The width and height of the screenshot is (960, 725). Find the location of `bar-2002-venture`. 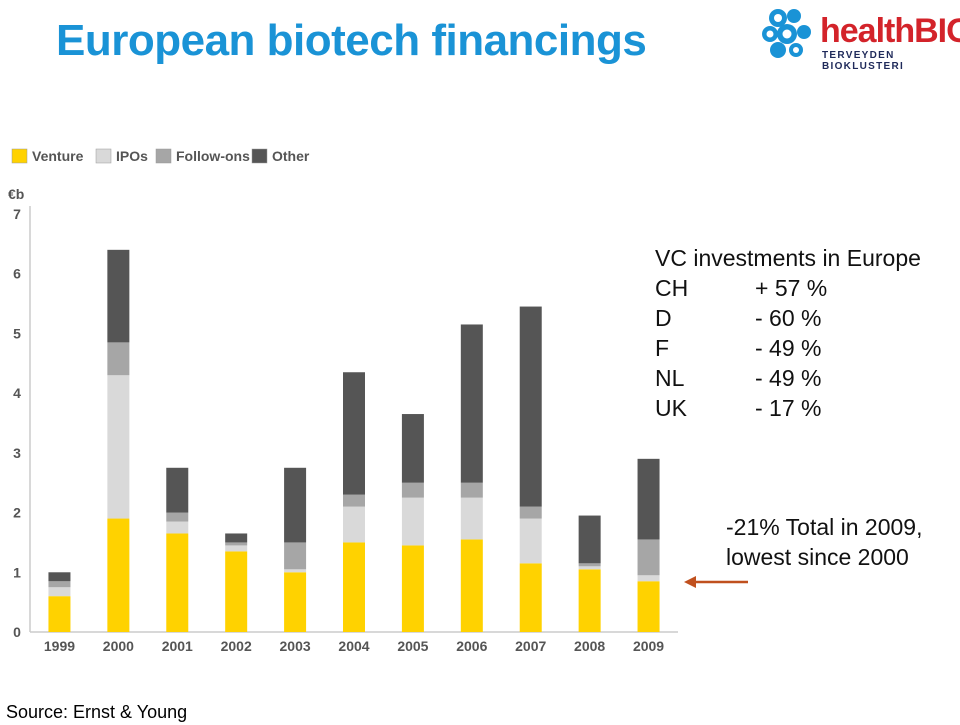

bar-2002-venture is located at coordinates (236, 591).